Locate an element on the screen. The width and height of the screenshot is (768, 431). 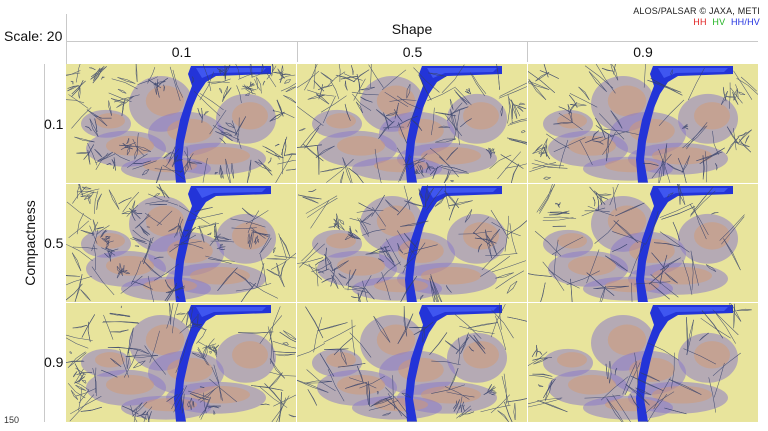
channel-legend: HH HV HH/HV is located at coordinates (696, 22).